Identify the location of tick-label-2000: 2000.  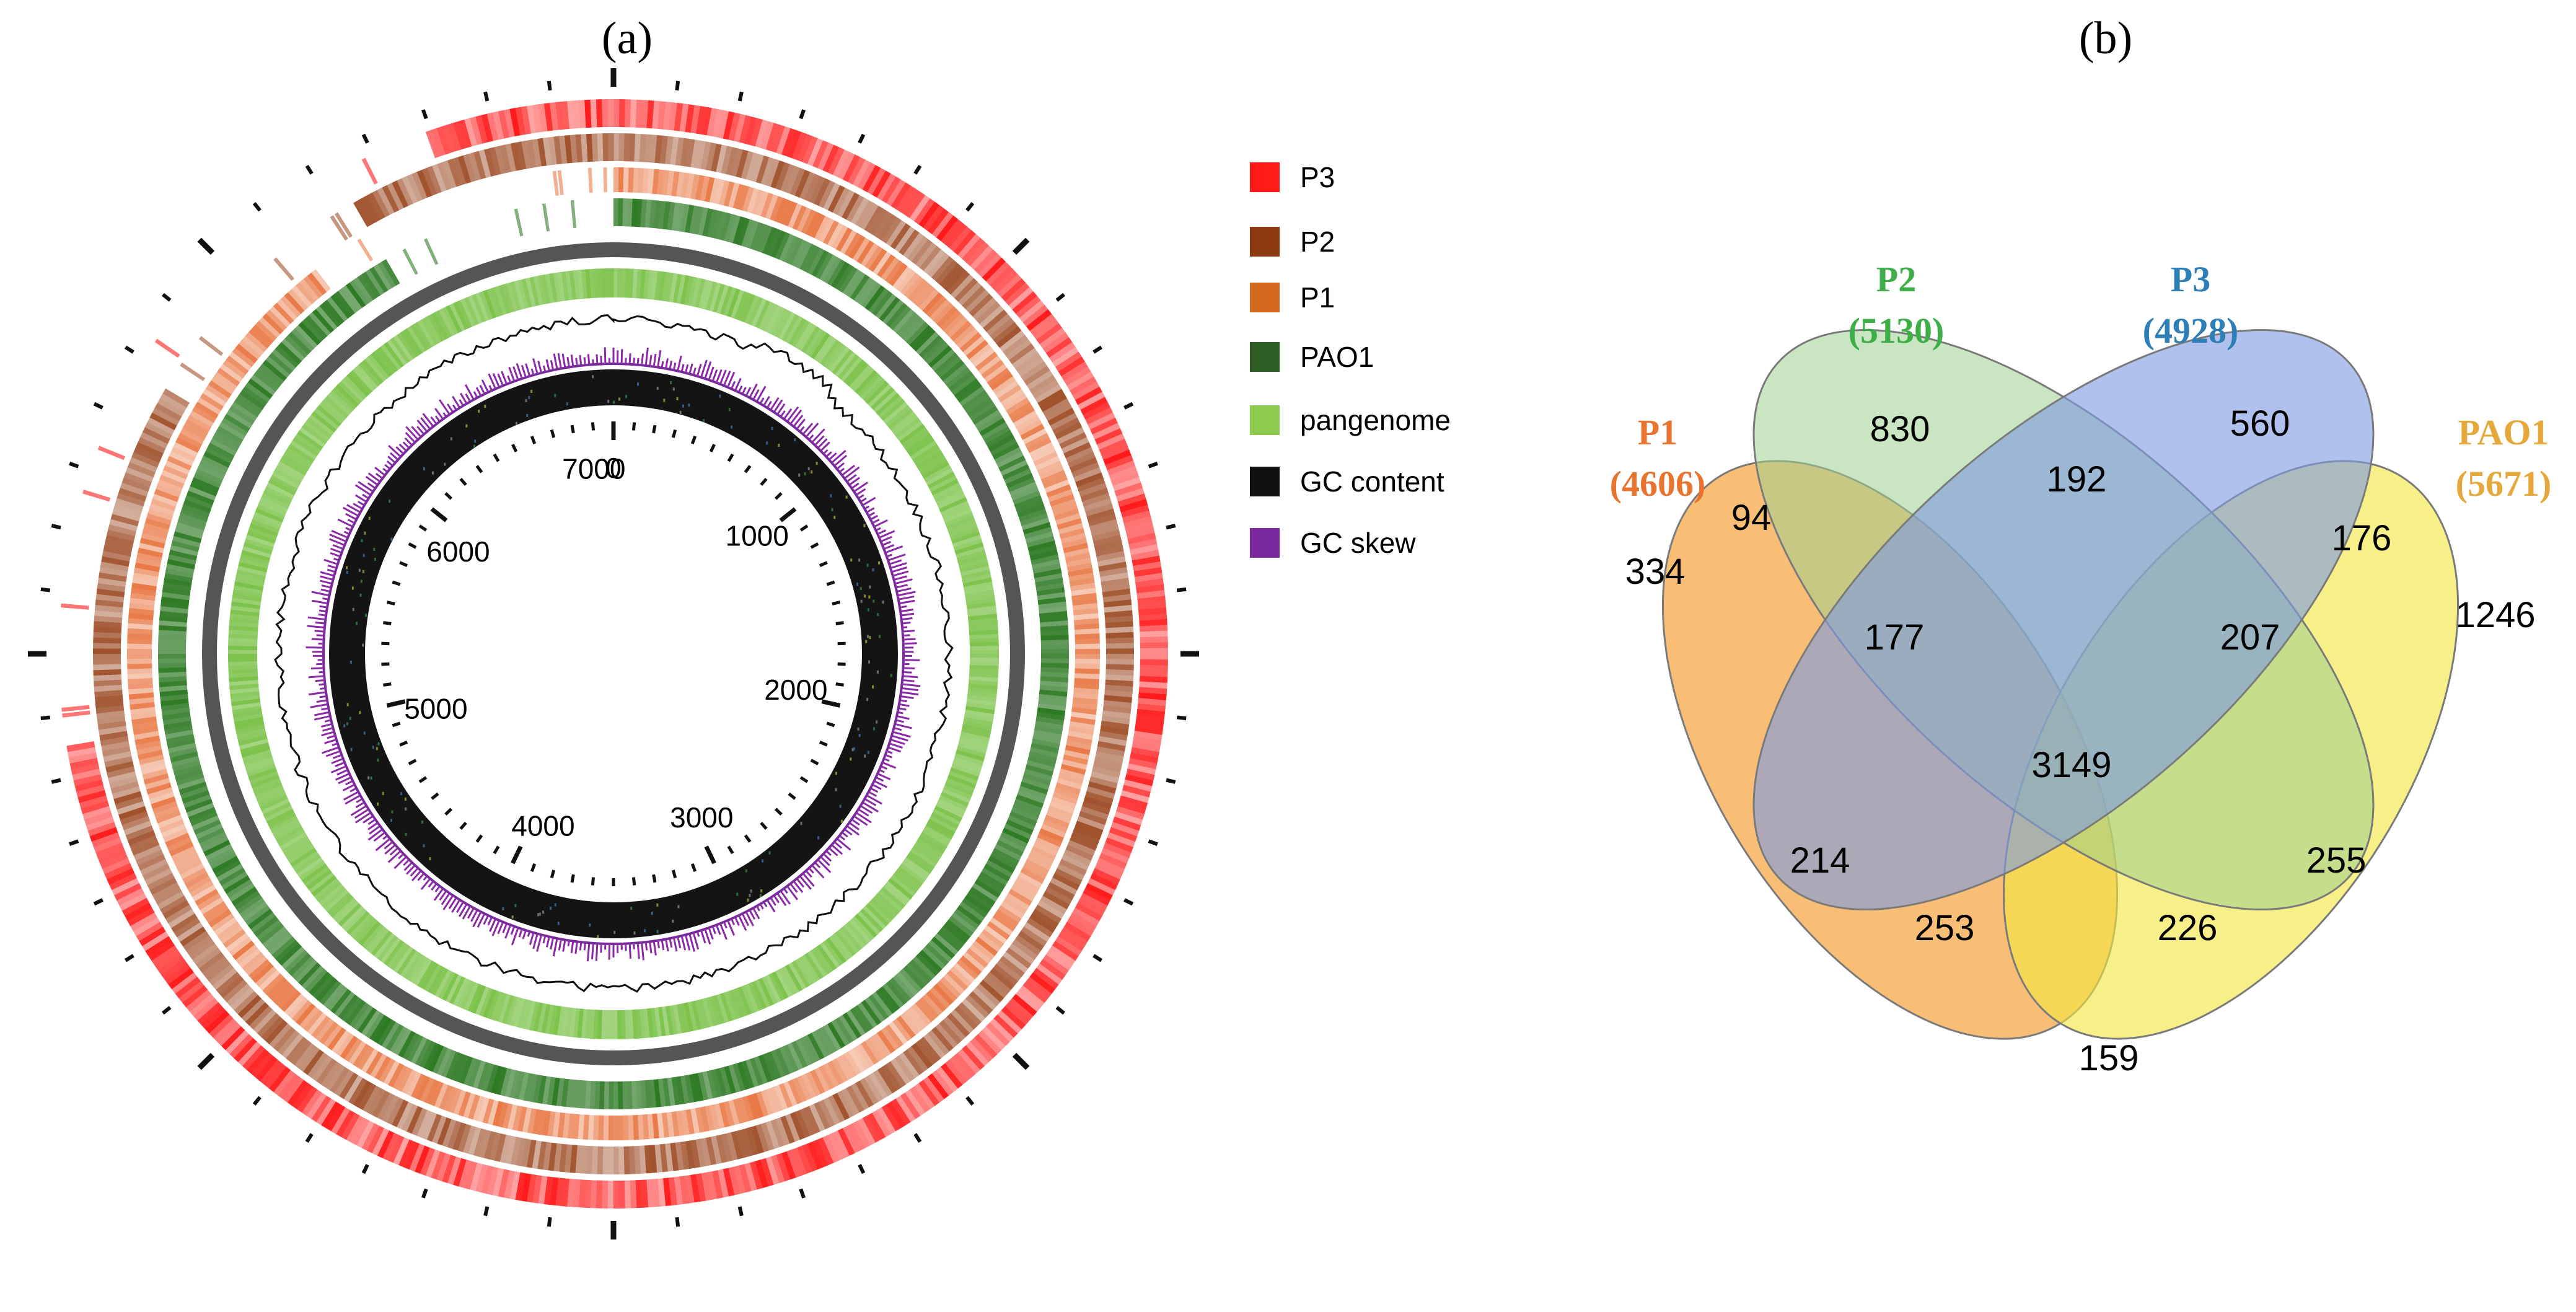
(796, 690).